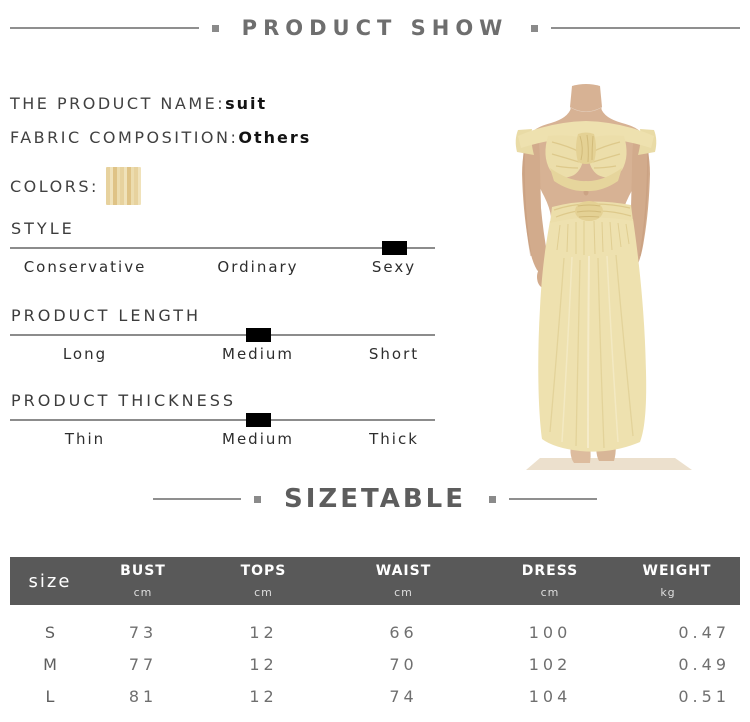 Image resolution: width=750 pixels, height=722 pixels. I want to click on bust-cell: 77, so click(143, 664).